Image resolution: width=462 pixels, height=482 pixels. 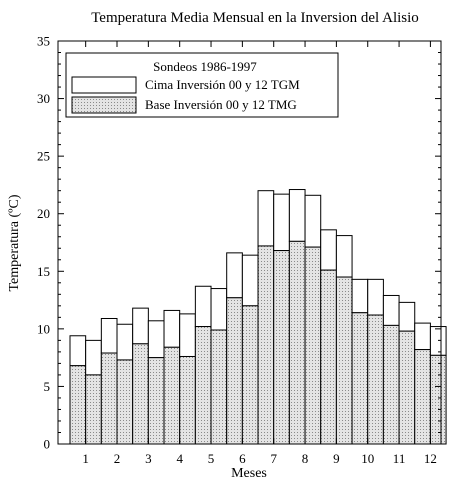 I want to click on x-tick-label: 9, so click(x=336, y=458).